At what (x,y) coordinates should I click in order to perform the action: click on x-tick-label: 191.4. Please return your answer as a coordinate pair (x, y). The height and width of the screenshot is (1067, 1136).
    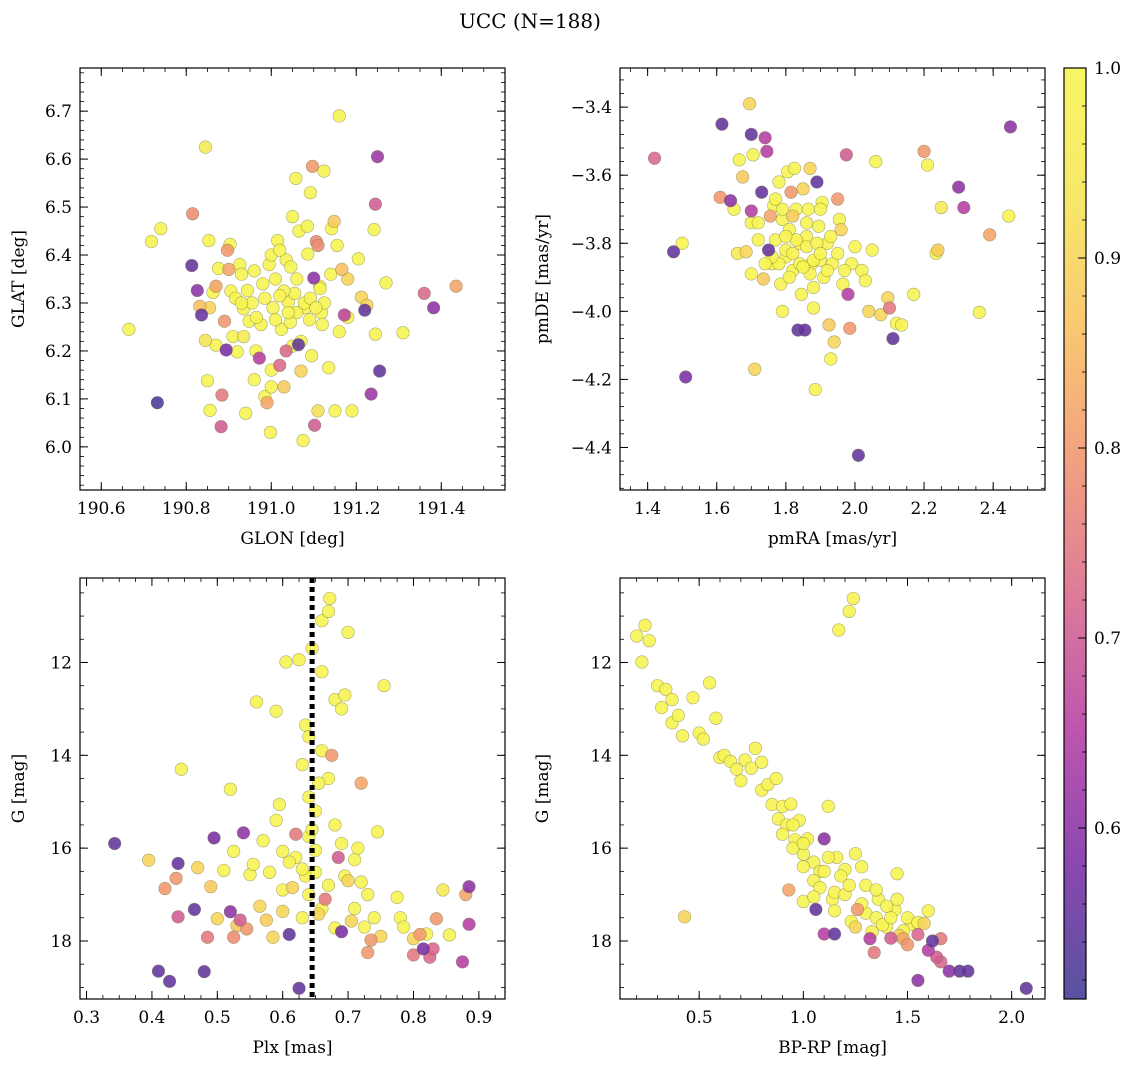
    Looking at the image, I should click on (441, 509).